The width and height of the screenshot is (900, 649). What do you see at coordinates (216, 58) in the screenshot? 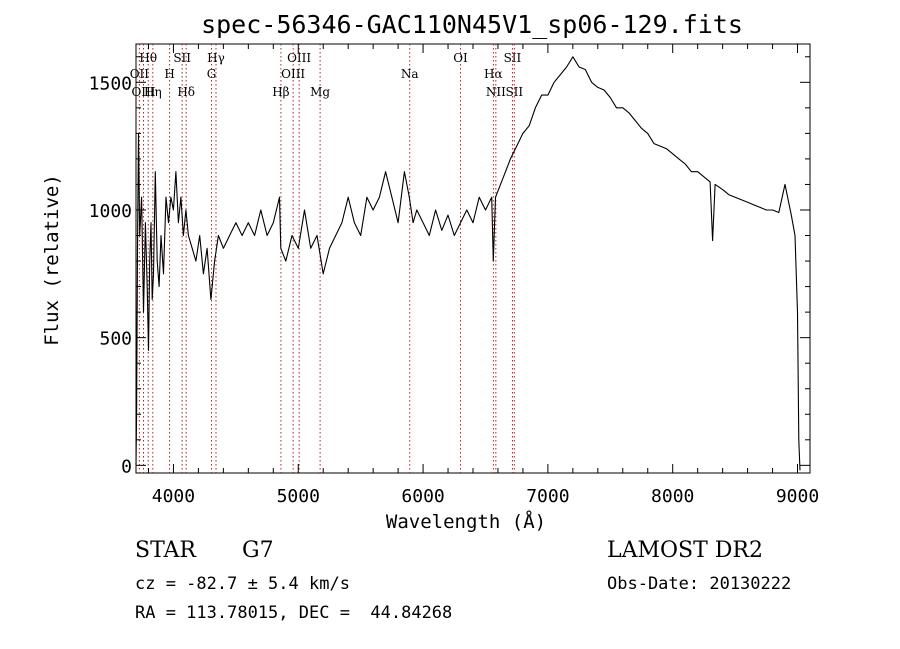
I see `line-label-7: Hγ` at bounding box center [216, 58].